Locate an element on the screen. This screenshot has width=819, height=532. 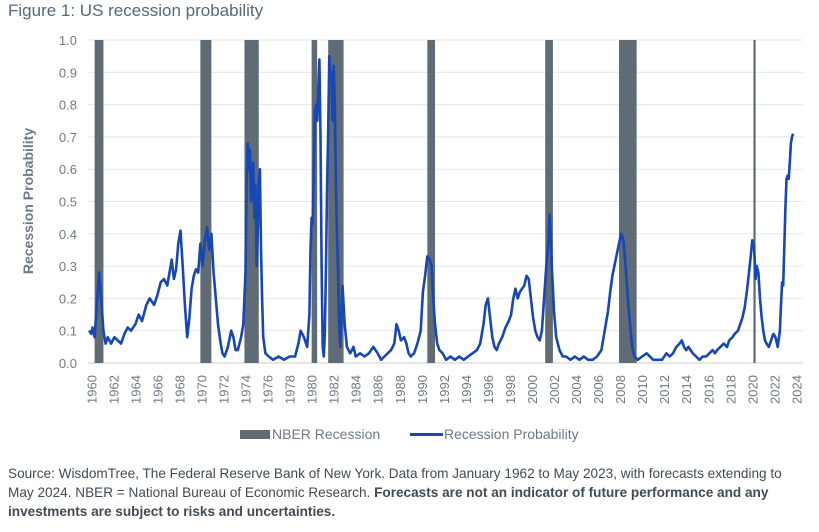
y-tick-label: 0.1 is located at coordinates (68, 331).